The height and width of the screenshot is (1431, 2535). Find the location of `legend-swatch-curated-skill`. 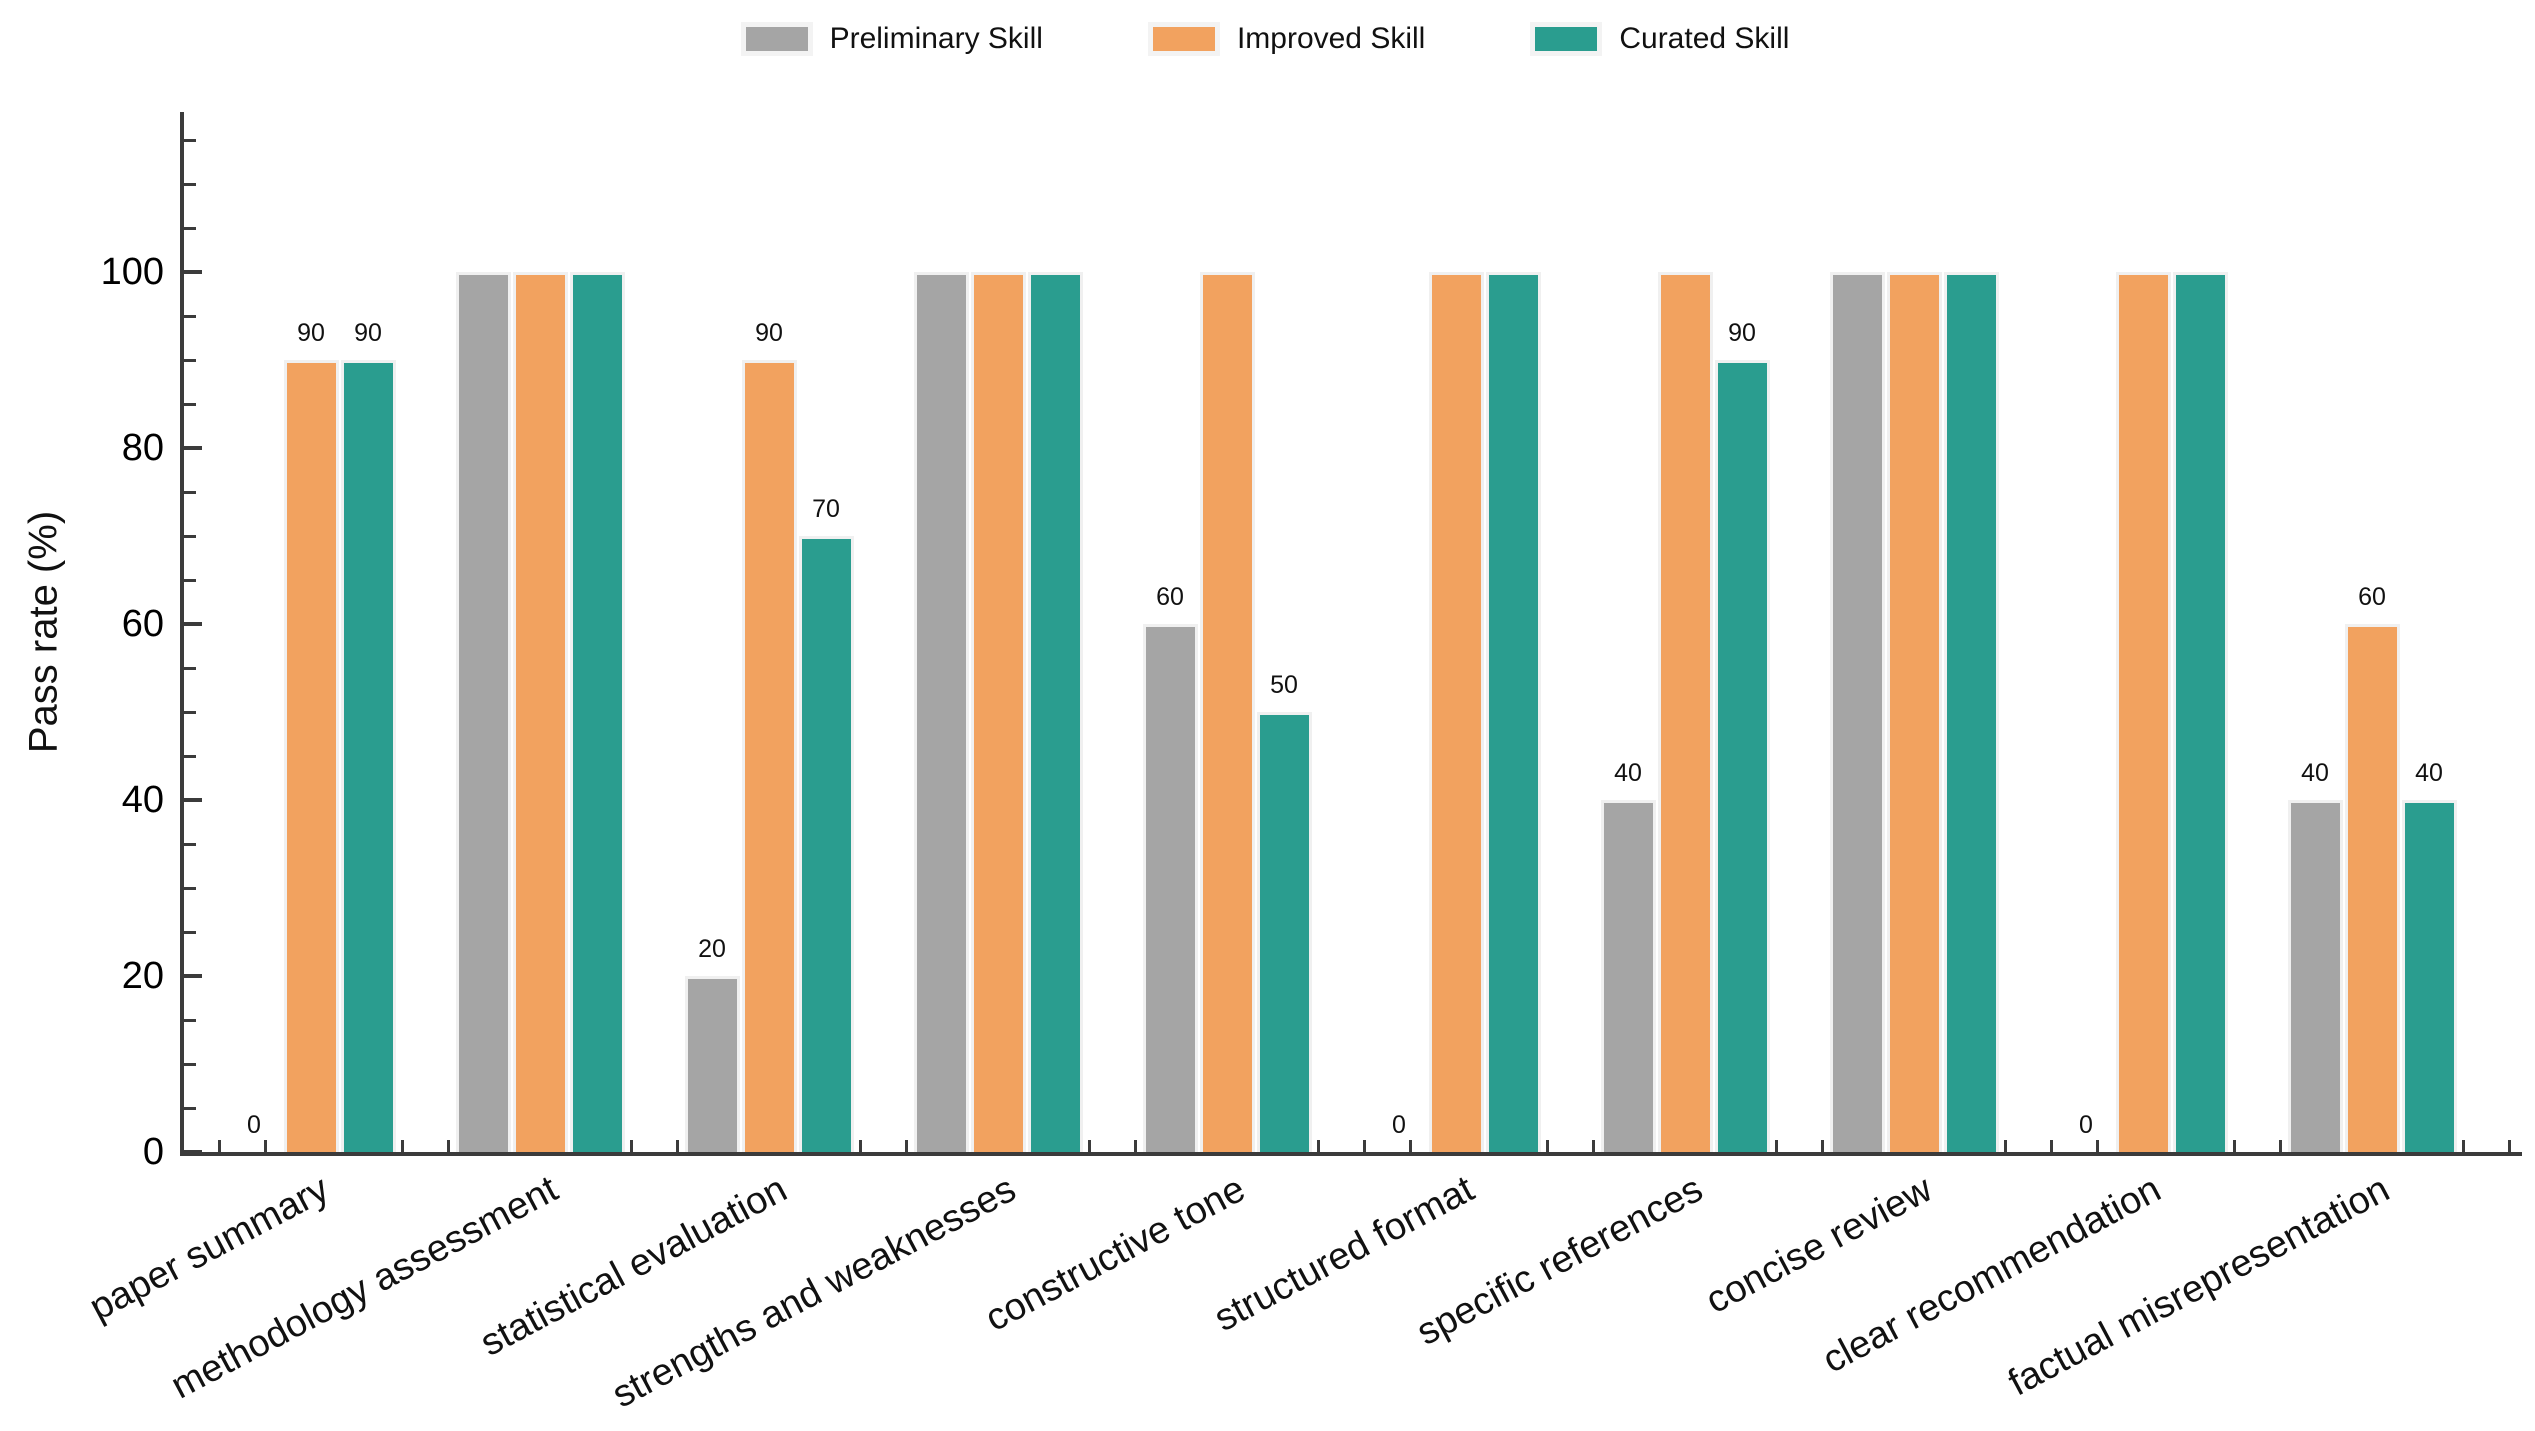

legend-swatch-curated-skill is located at coordinates (1566, 39).